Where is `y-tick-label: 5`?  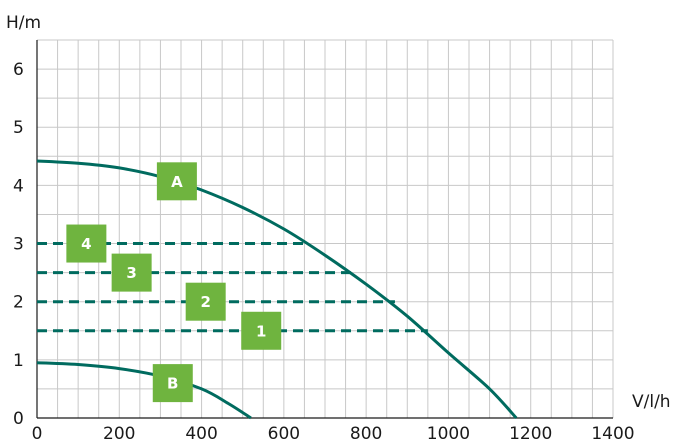
y-tick-label: 5 is located at coordinates (18, 128).